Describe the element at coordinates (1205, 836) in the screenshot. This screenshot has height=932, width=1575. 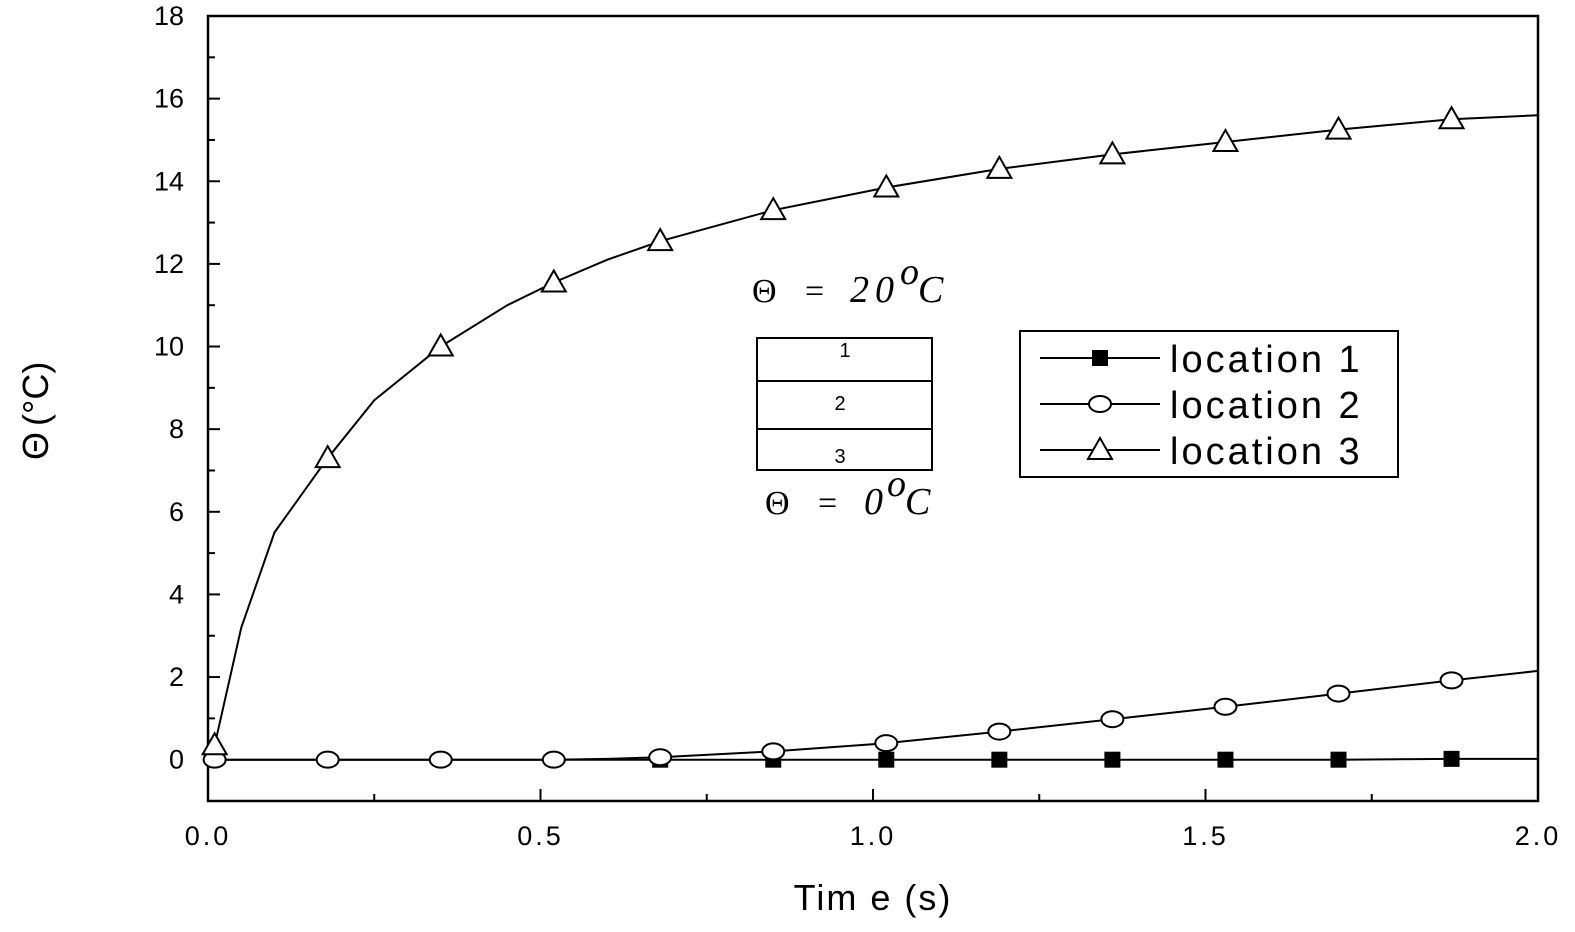
I see `x-tick-label: 1.5` at that location.